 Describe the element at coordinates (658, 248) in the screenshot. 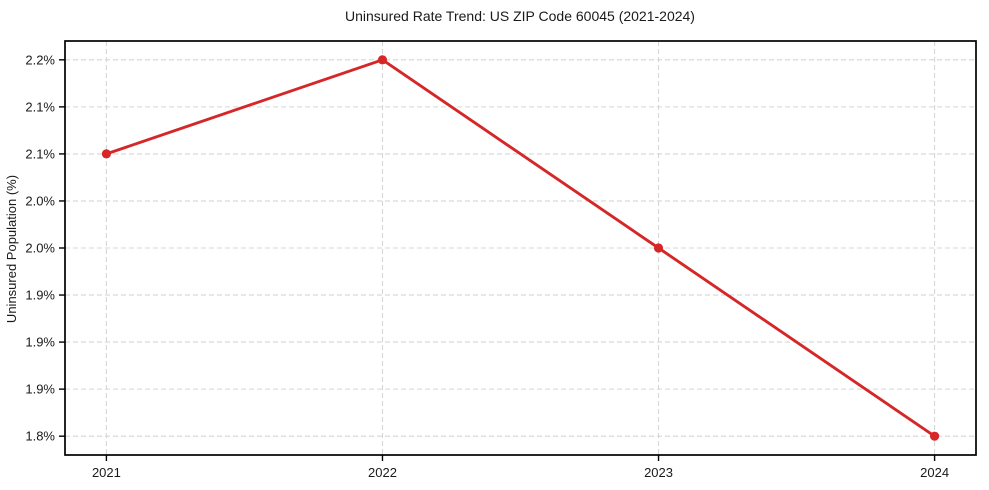

I see `data-point-2023` at that location.